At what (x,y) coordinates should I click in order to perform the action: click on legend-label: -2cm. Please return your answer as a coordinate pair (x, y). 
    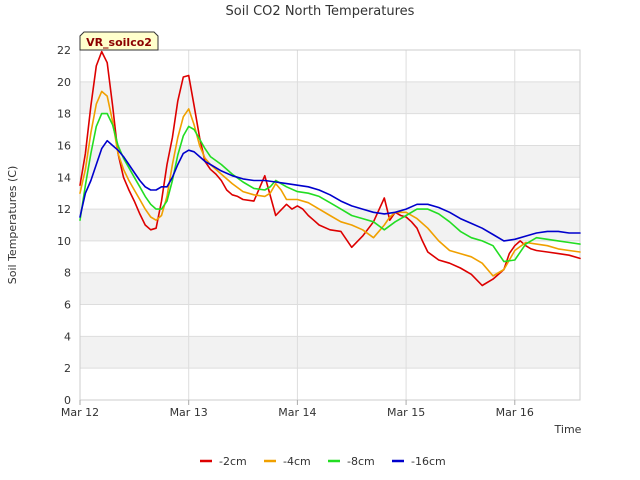
    Looking at the image, I should click on (233, 461).